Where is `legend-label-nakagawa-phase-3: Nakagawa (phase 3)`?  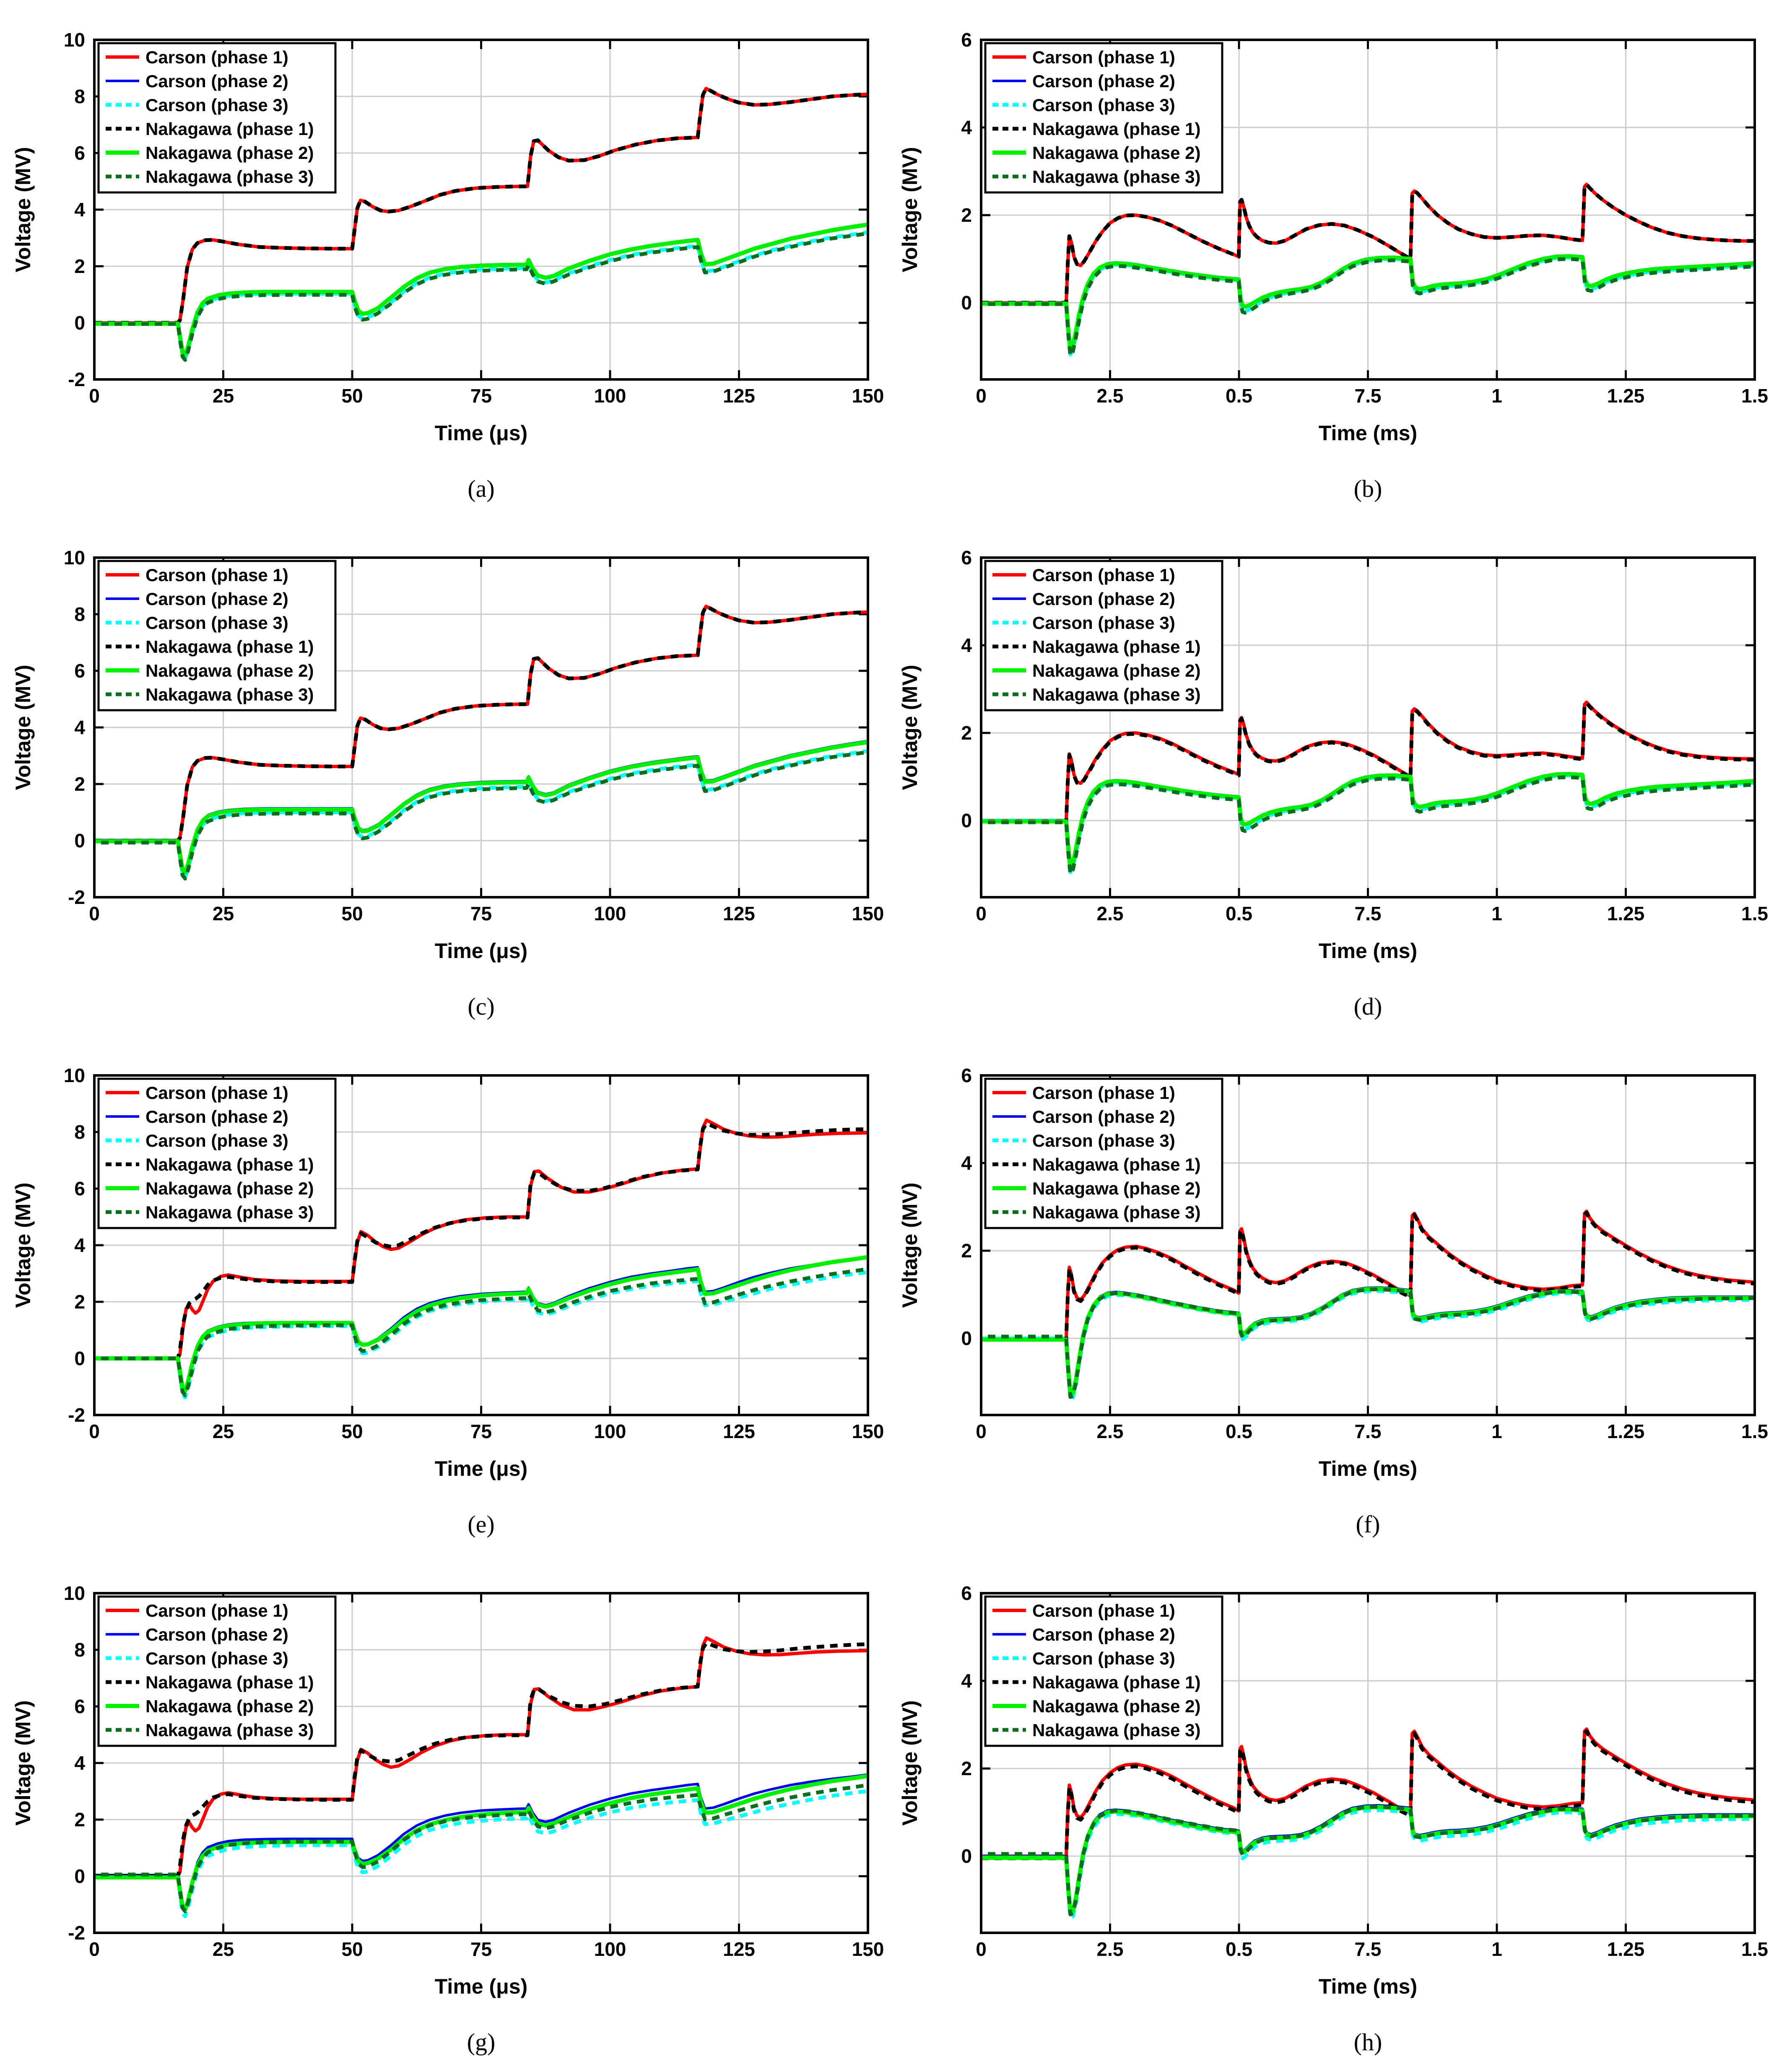 legend-label-nakagawa-phase-3: Nakagawa (phase 3) is located at coordinates (1117, 1212).